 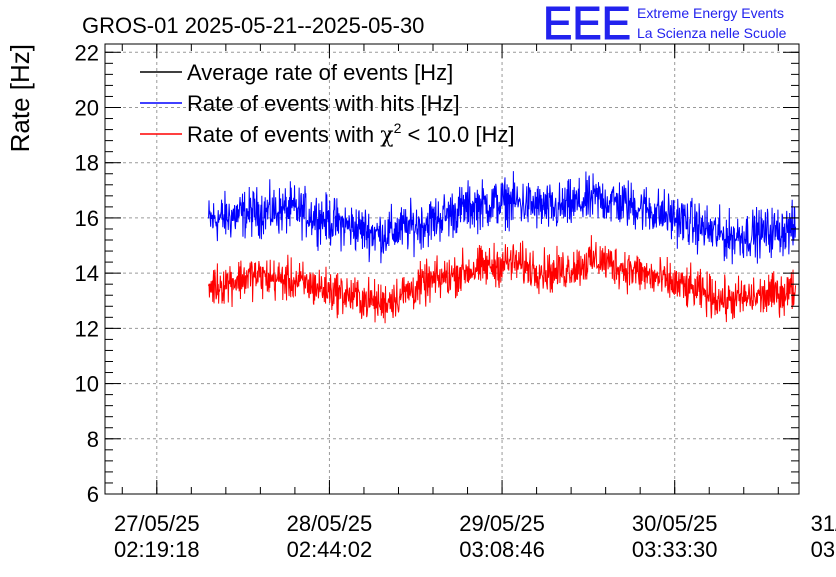 I want to click on x-tick-label-time: 03:08:46, so click(x=502, y=549).